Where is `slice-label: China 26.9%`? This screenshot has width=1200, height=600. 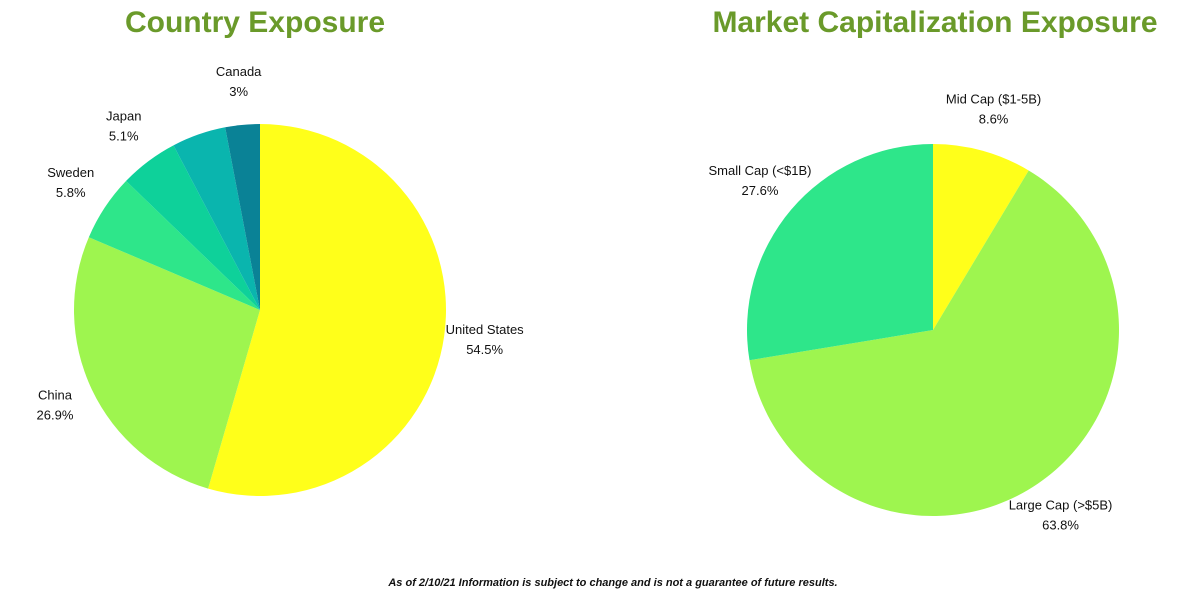 slice-label: China 26.9% is located at coordinates (55, 404).